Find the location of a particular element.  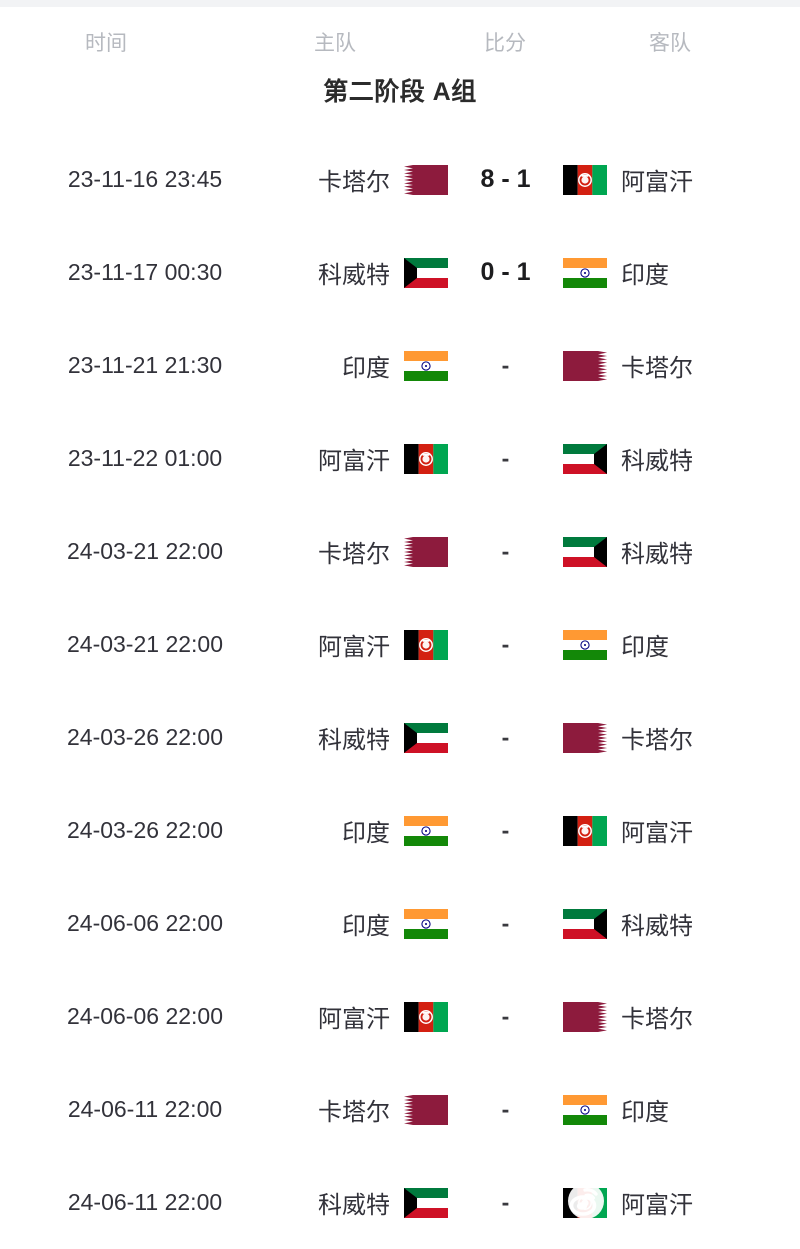

table-row: 23-11-16 23:45 卡塔尔 8 - 1 阿富汗 is located at coordinates (400, 179).